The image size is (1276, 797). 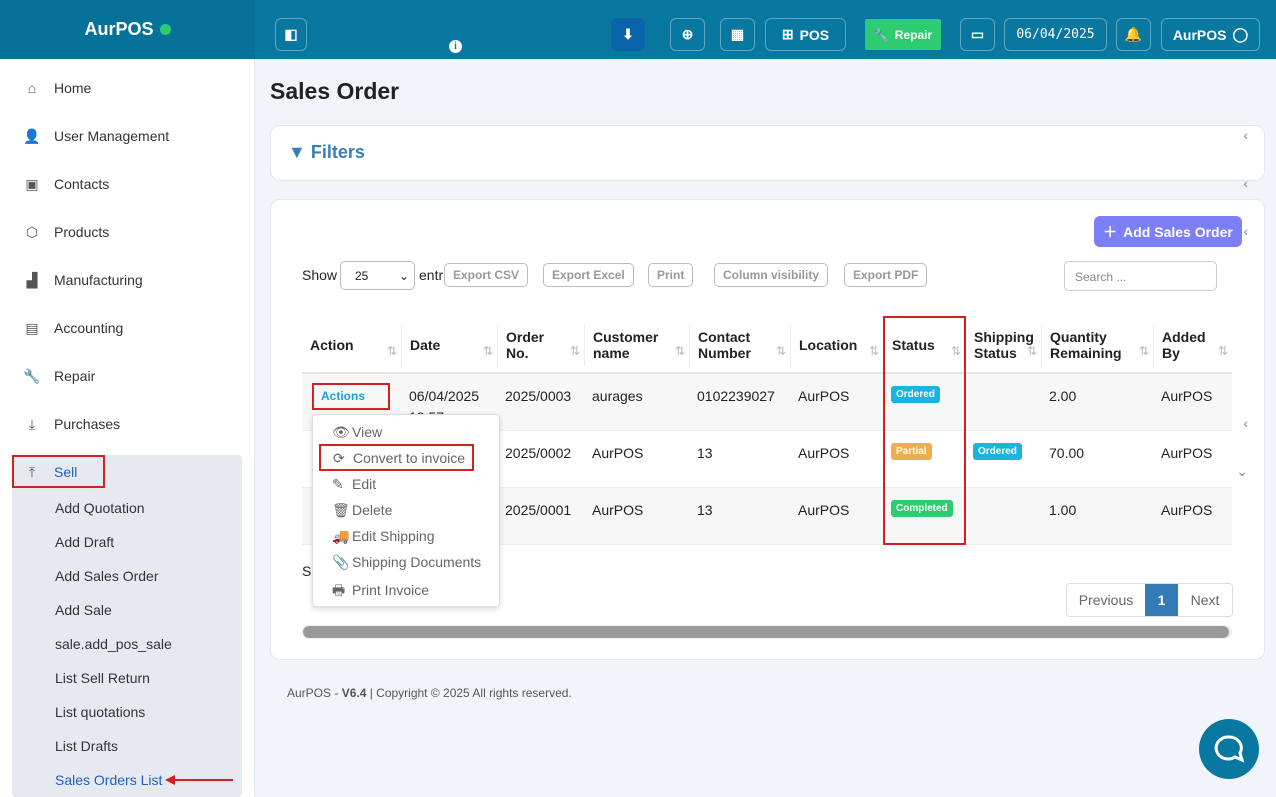 I want to click on dropdown-item: 🖶 Print Invoice, so click(x=380, y=592).